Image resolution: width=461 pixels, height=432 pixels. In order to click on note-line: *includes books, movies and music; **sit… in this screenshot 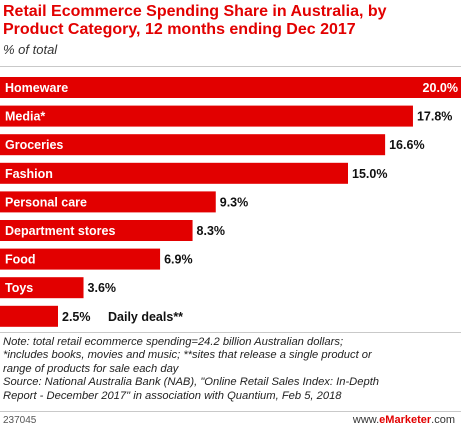, I will do `click(187, 355)`.